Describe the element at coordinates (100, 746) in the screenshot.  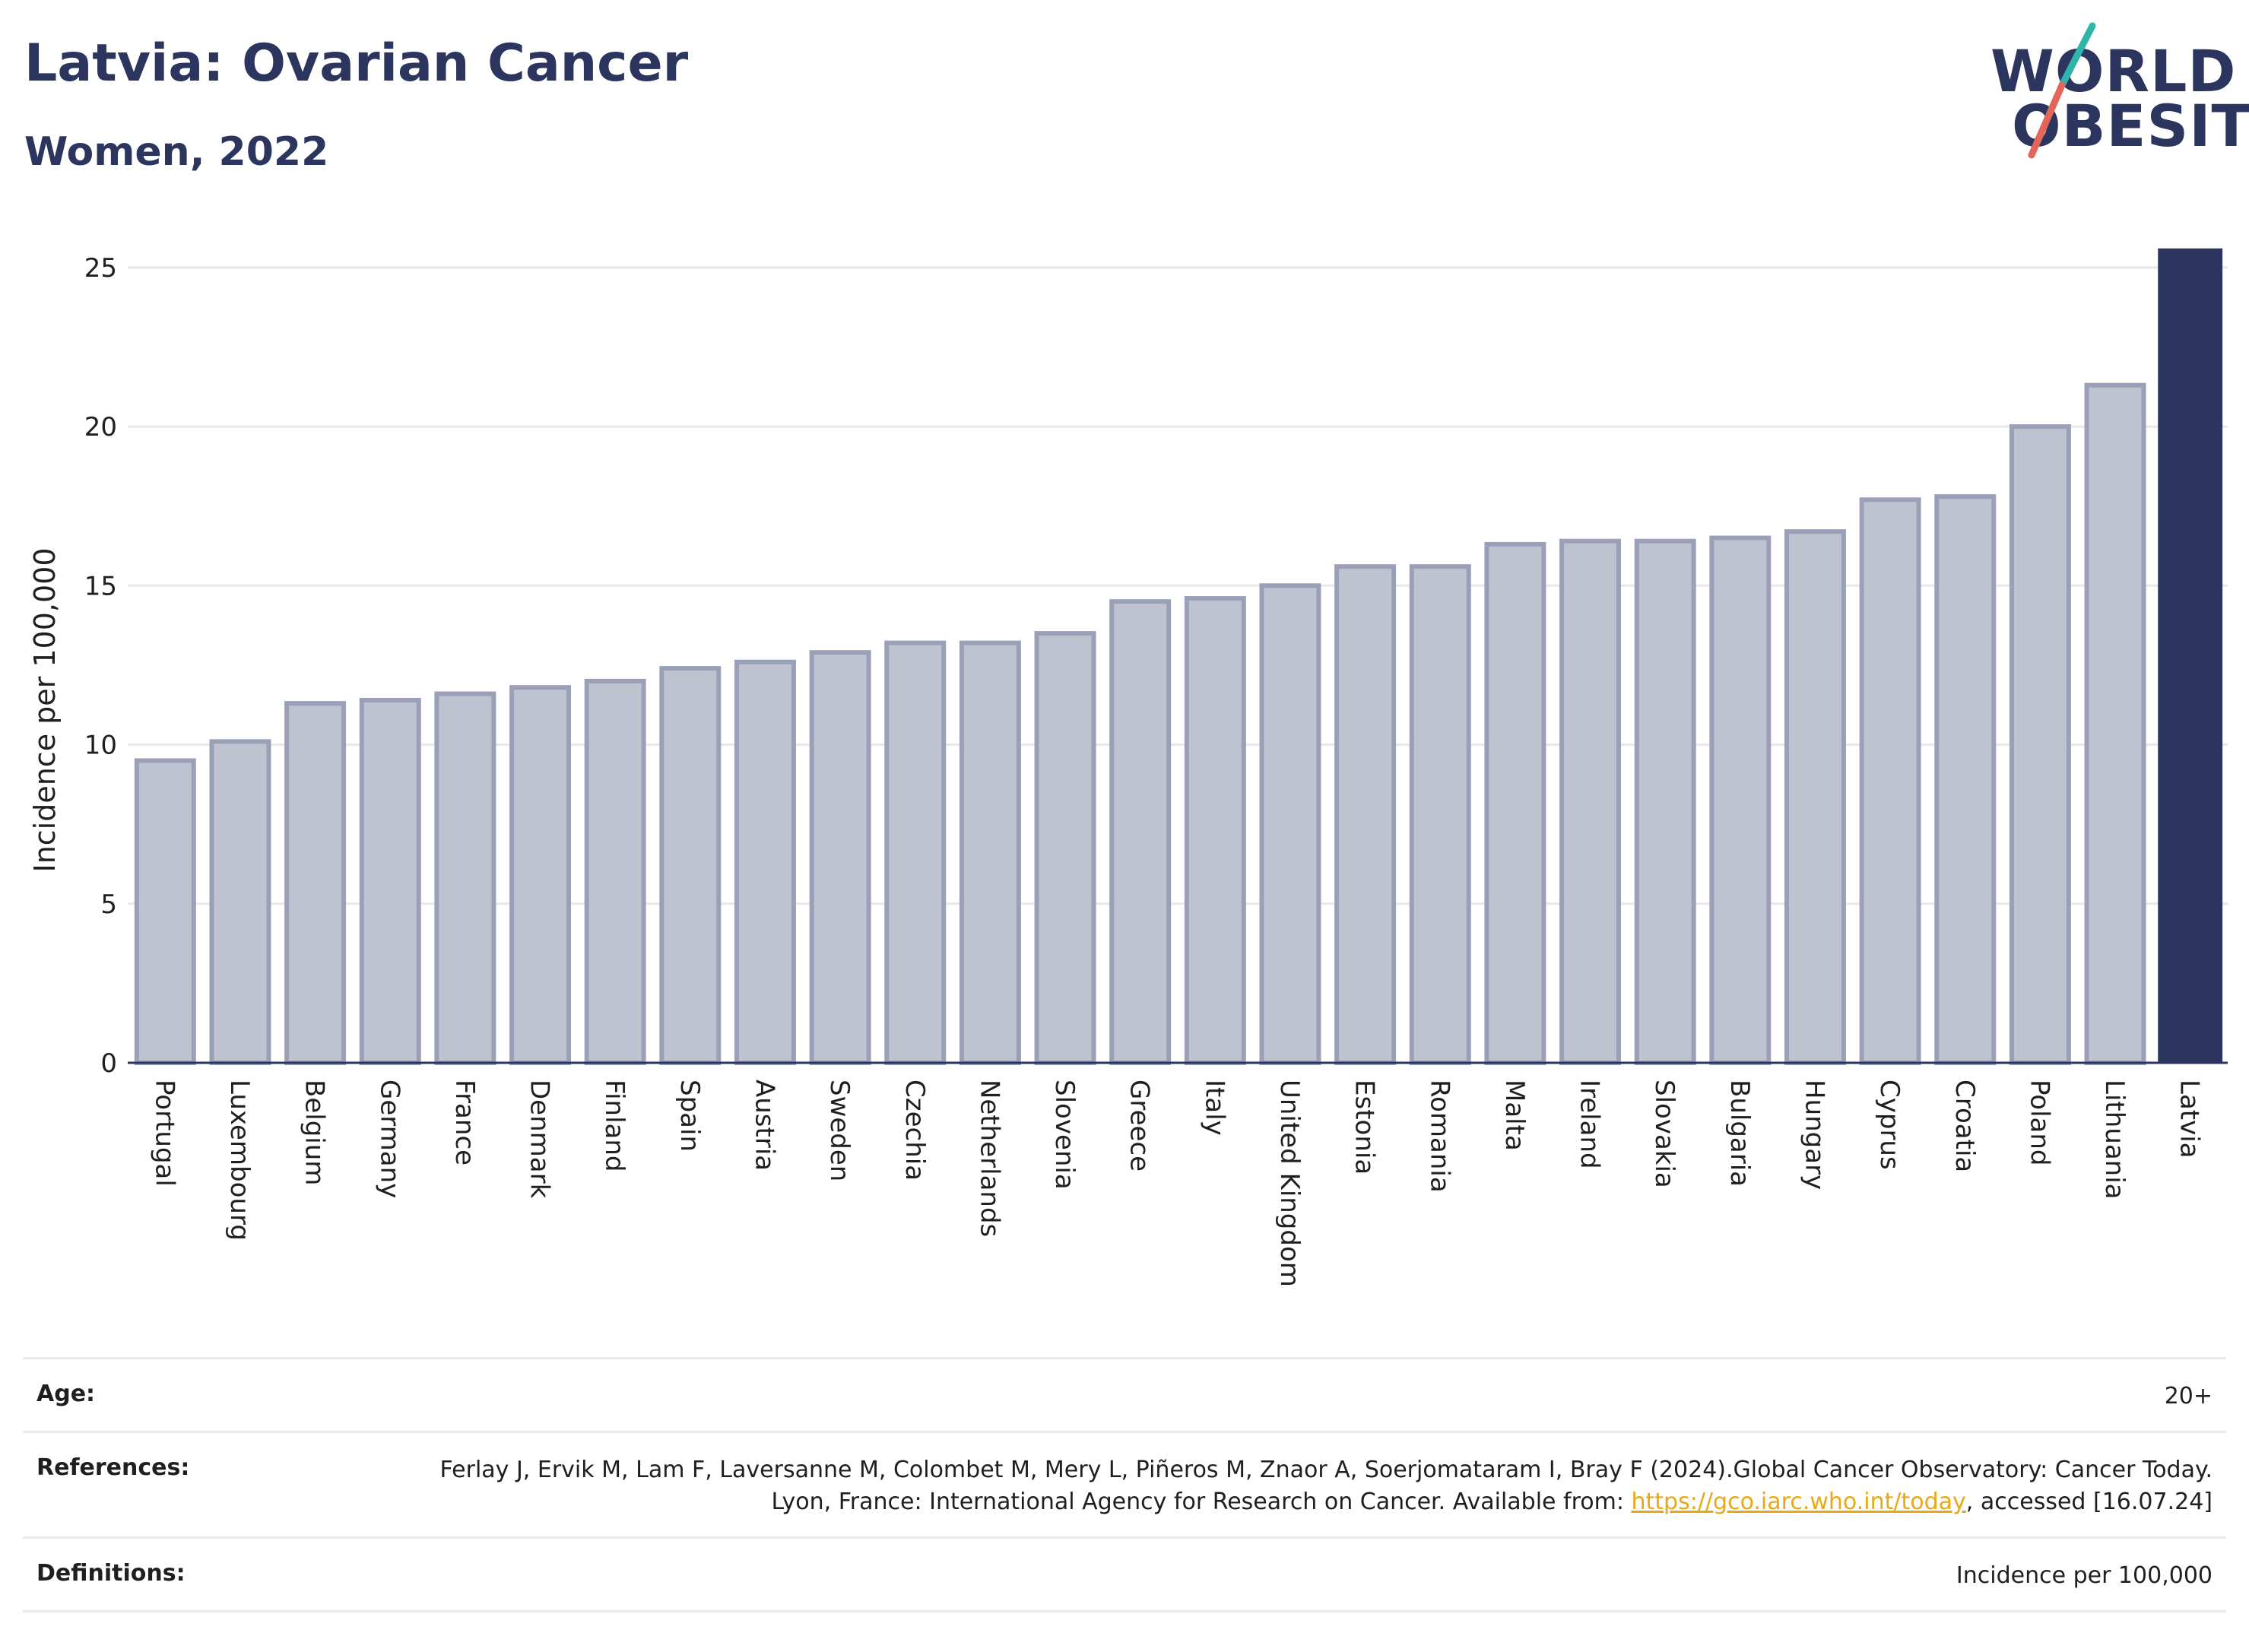
I see `y-tick-label: 10` at that location.